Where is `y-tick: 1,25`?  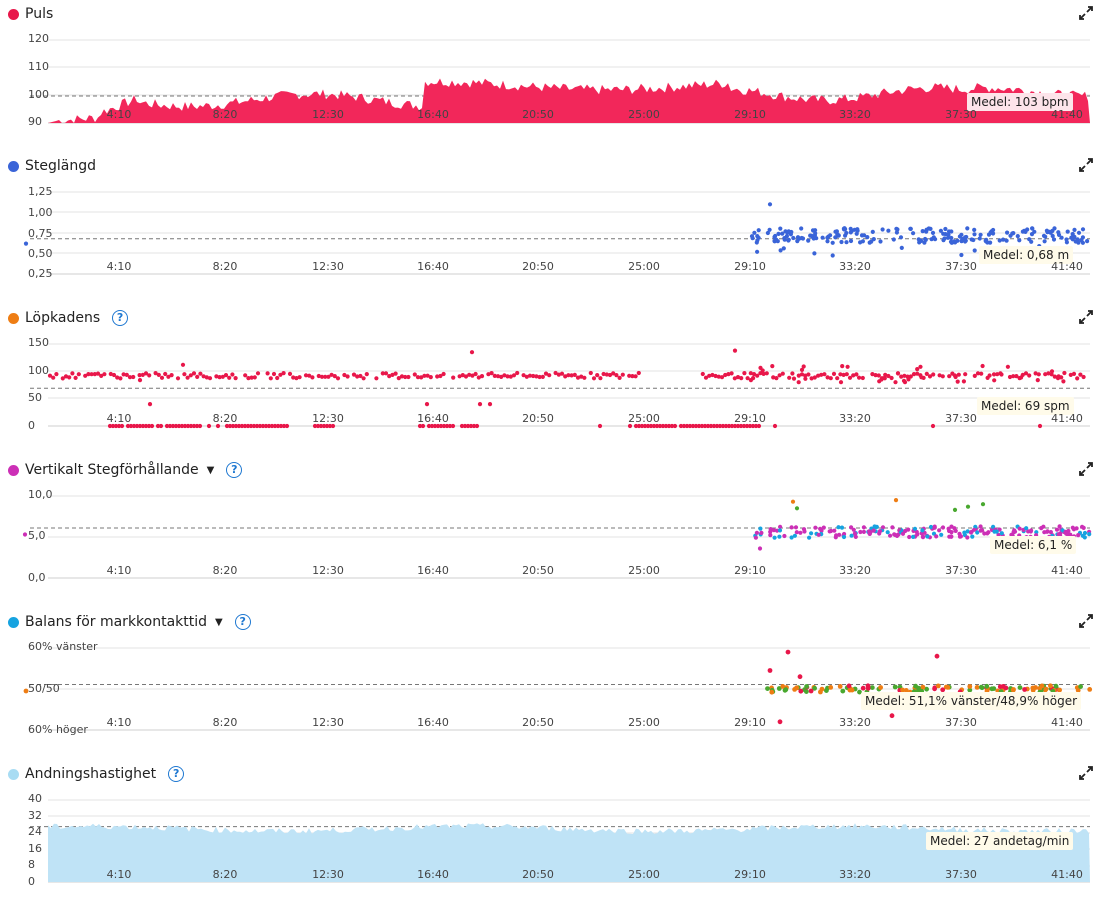
y-tick: 1,25 is located at coordinates (40, 191).